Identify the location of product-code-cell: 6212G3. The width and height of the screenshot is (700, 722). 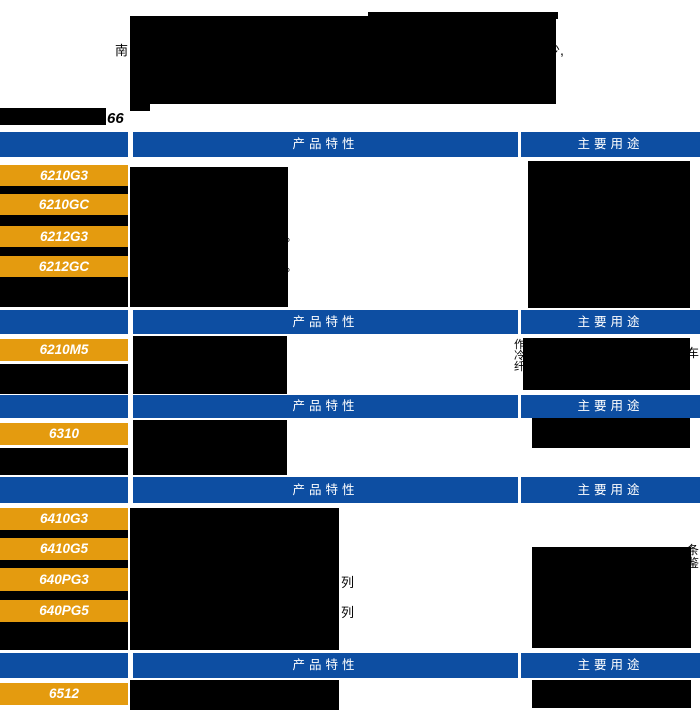
(64, 236).